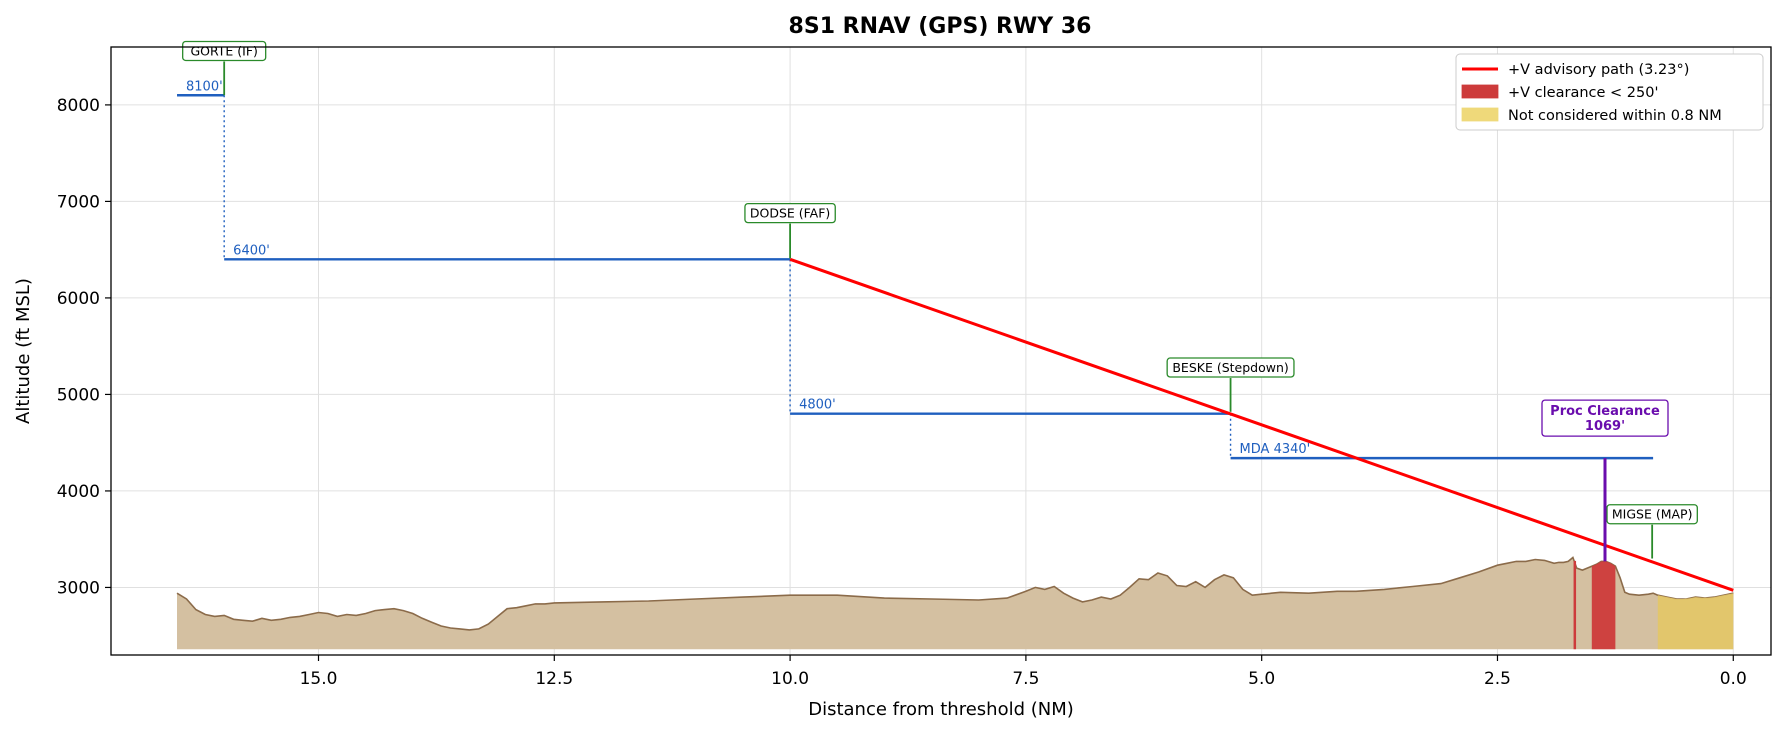  I want to click on x-tick-label: 10.0, so click(790, 679).